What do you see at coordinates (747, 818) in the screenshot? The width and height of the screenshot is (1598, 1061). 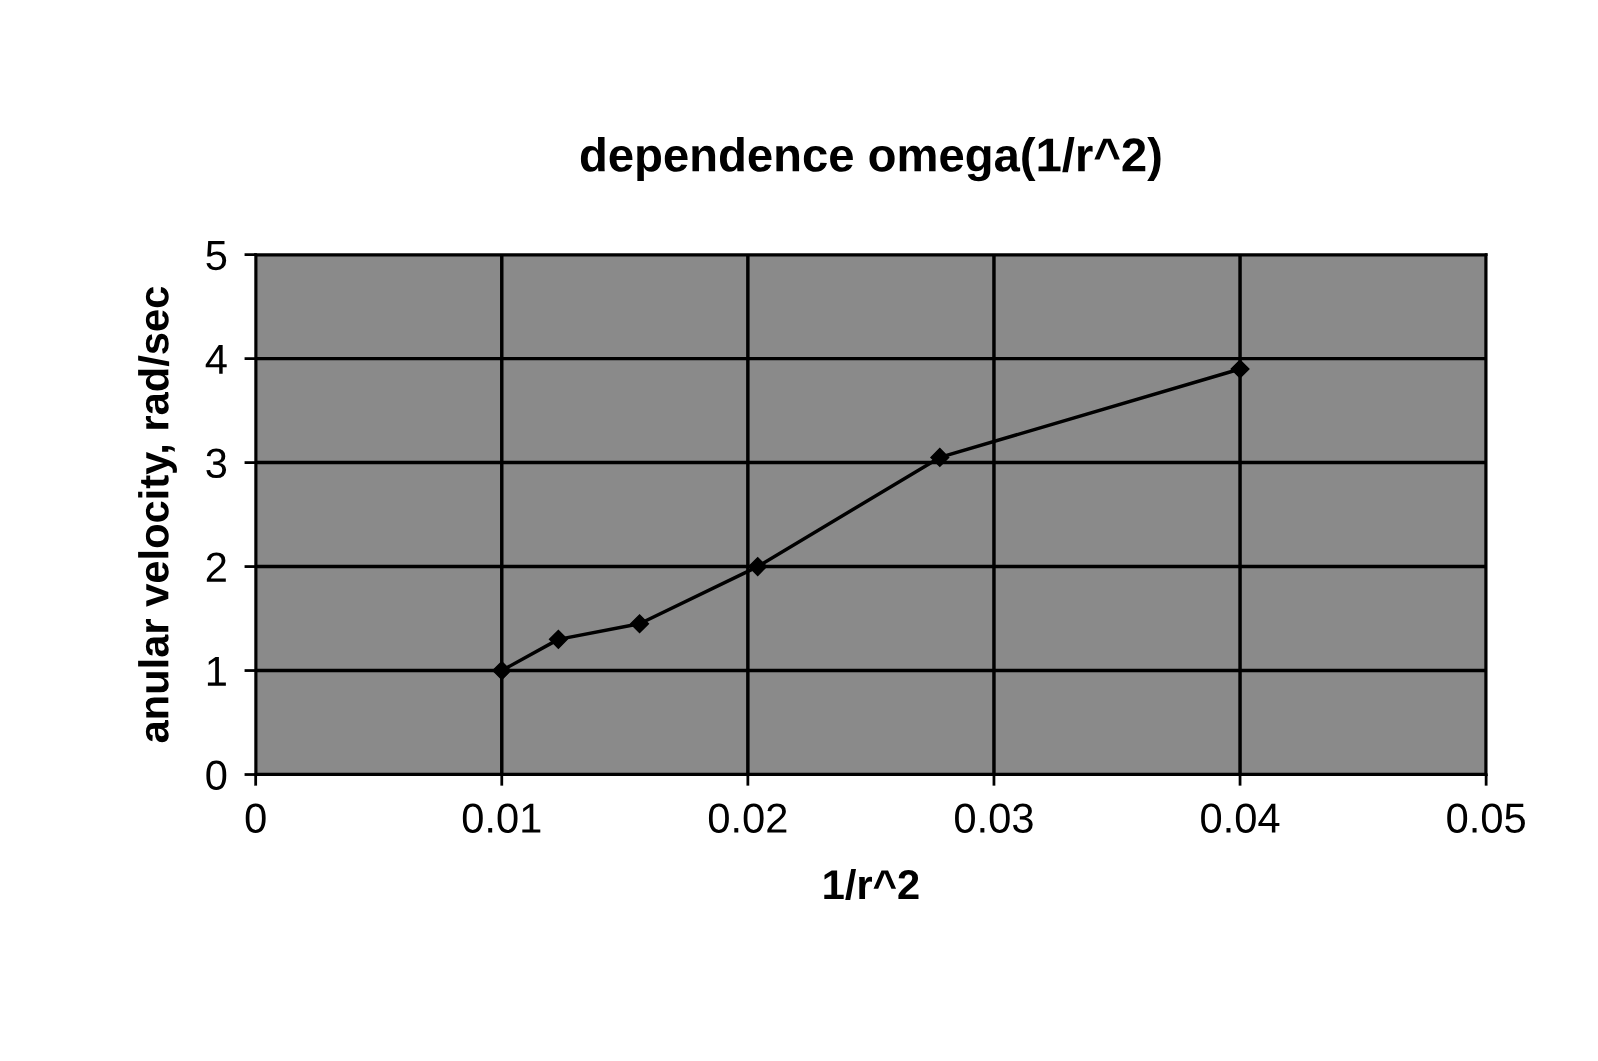 I see `x-tick-label: 0.02` at bounding box center [747, 818].